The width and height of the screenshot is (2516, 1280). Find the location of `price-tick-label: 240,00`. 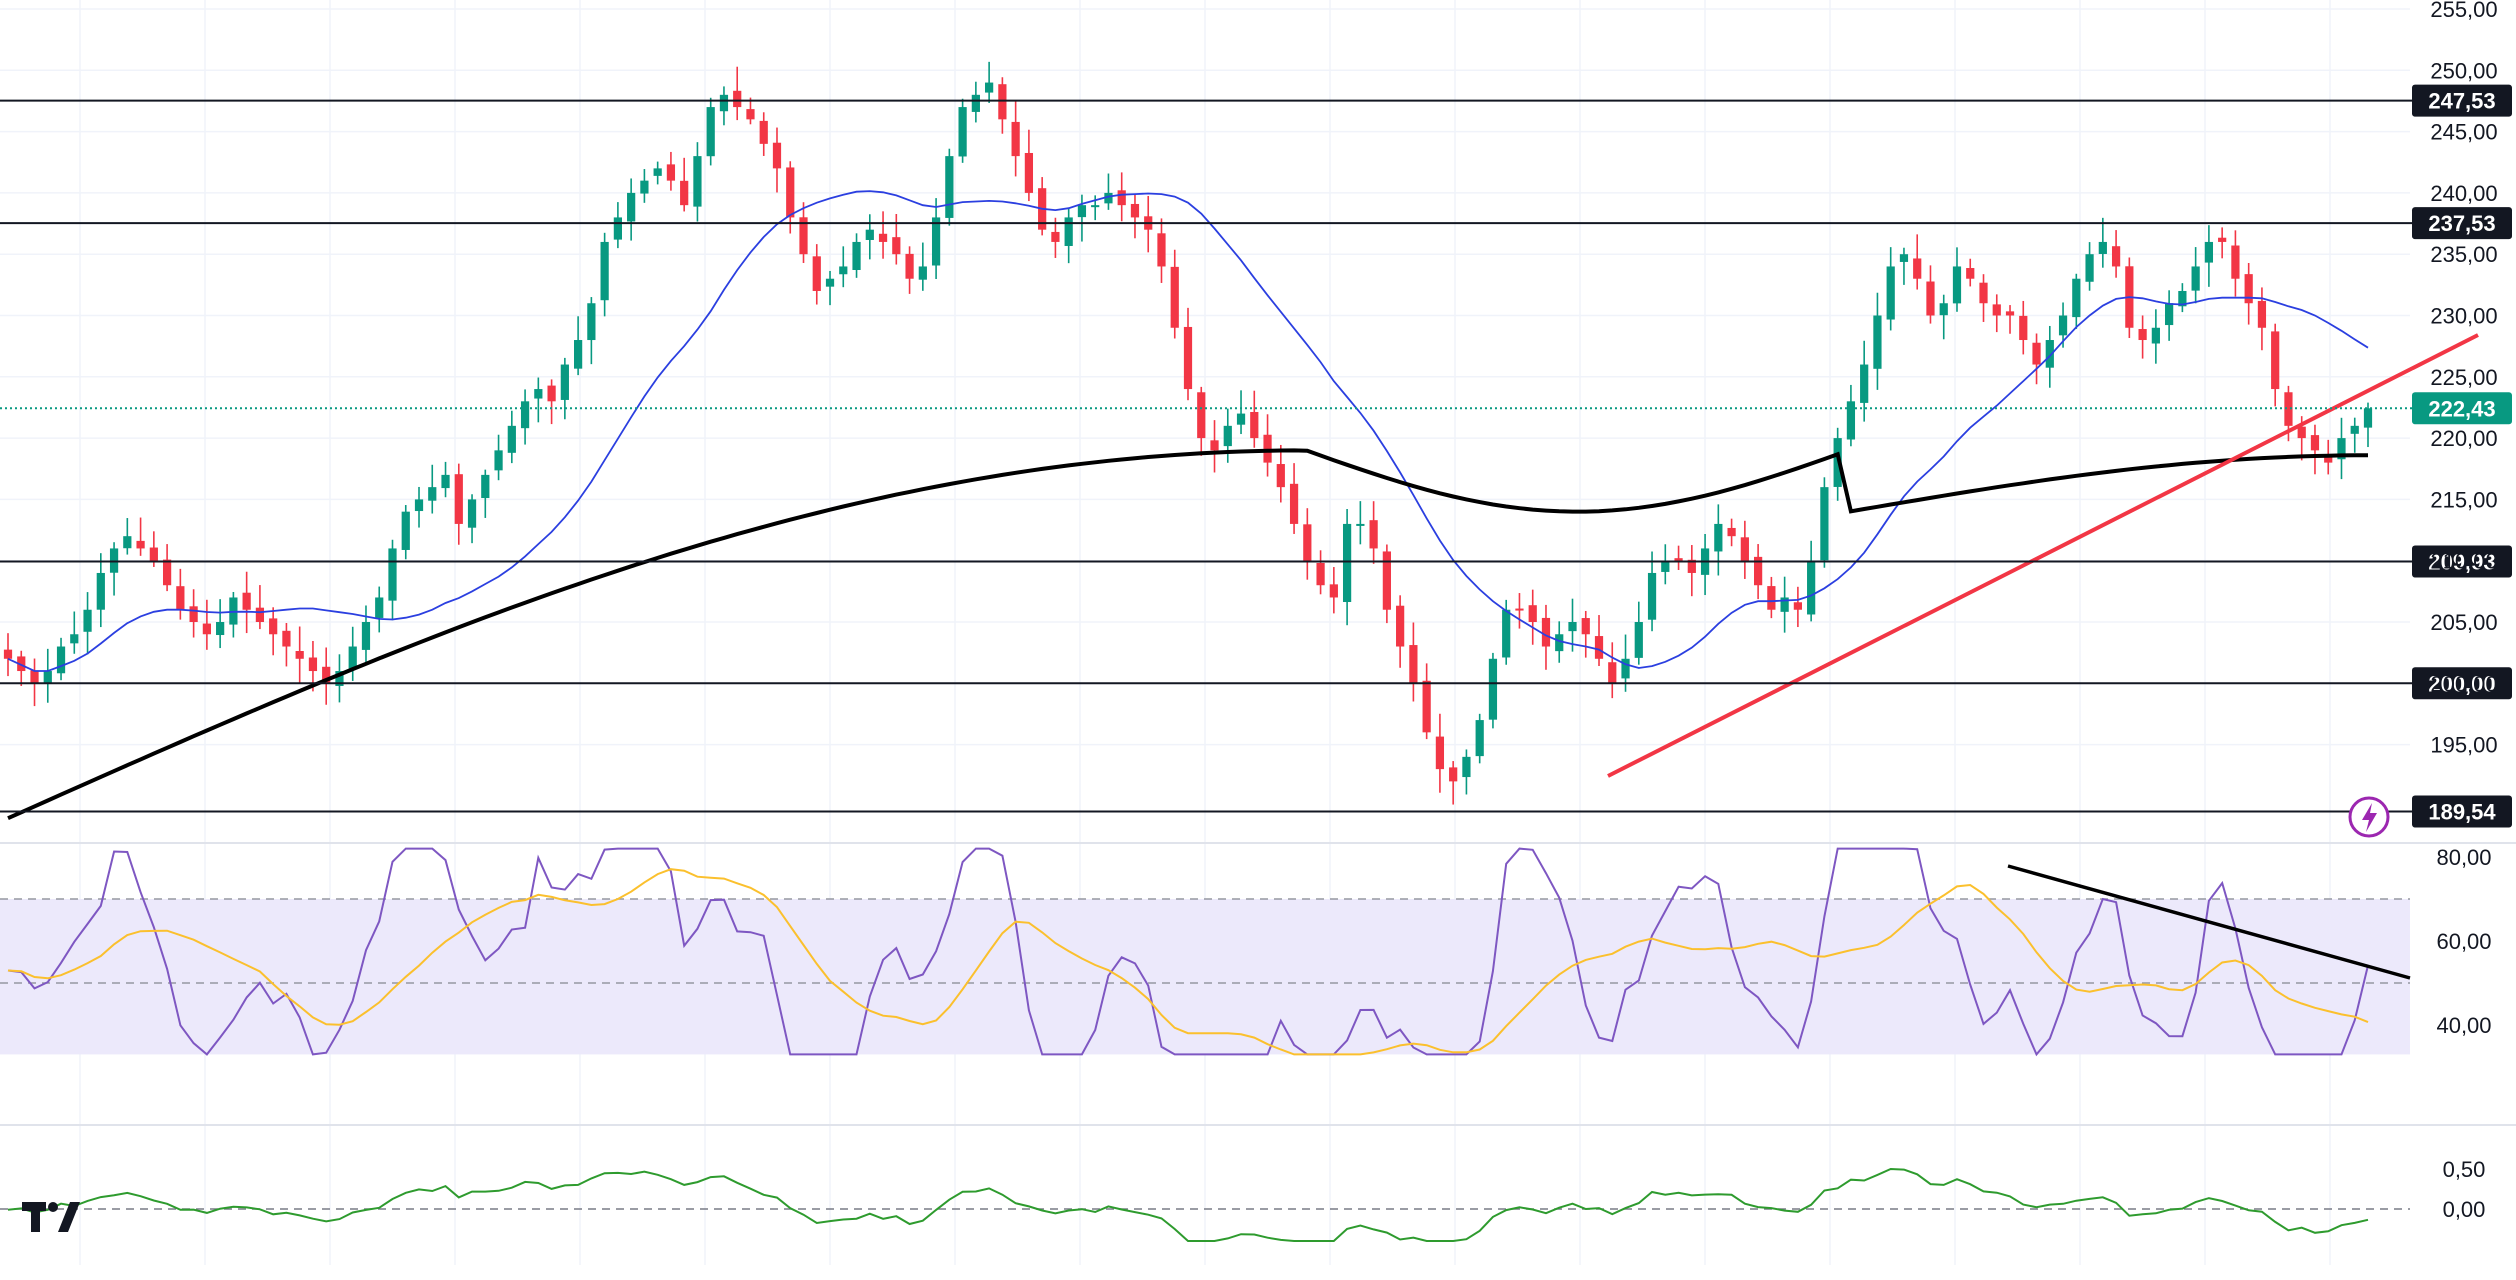

price-tick-label: 240,00 is located at coordinates (2463, 193).